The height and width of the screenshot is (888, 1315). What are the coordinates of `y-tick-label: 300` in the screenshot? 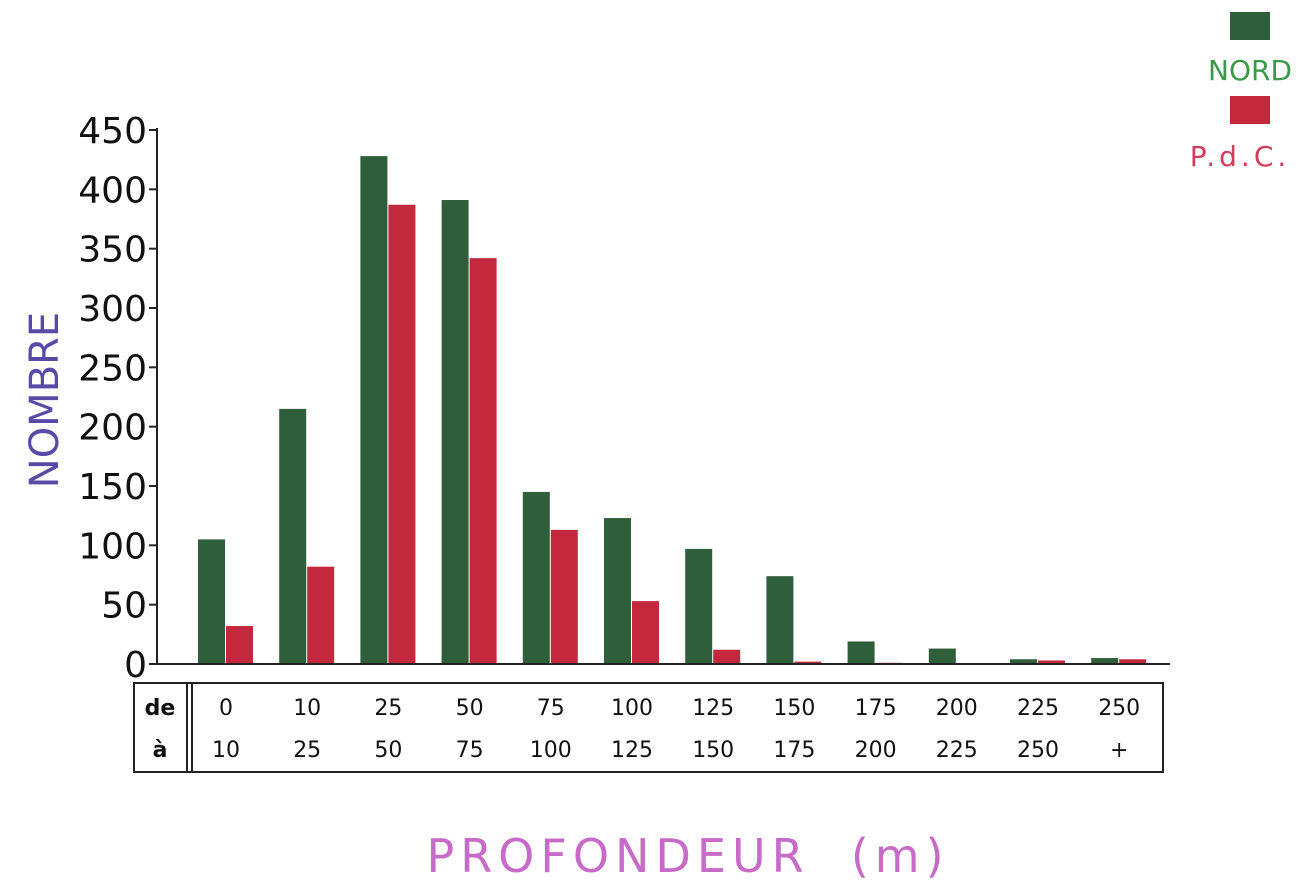 It's located at (112, 309).